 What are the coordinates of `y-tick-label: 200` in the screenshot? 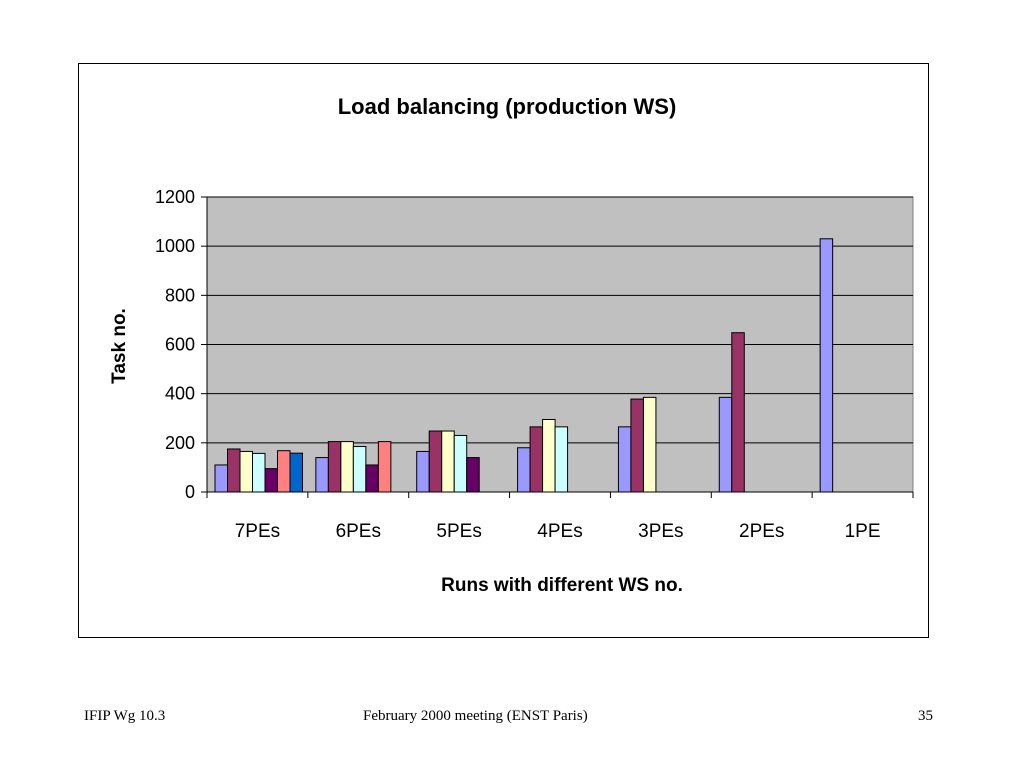 It's located at (180, 443).